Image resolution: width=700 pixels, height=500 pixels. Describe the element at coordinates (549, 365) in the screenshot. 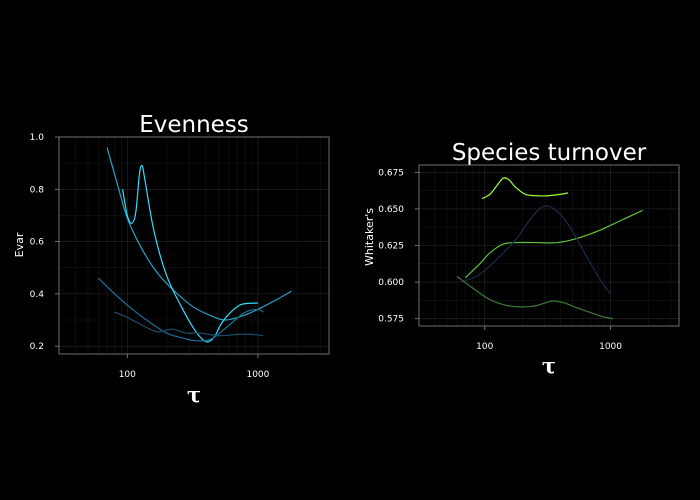

I see `turnover-xlabel: τ` at that location.